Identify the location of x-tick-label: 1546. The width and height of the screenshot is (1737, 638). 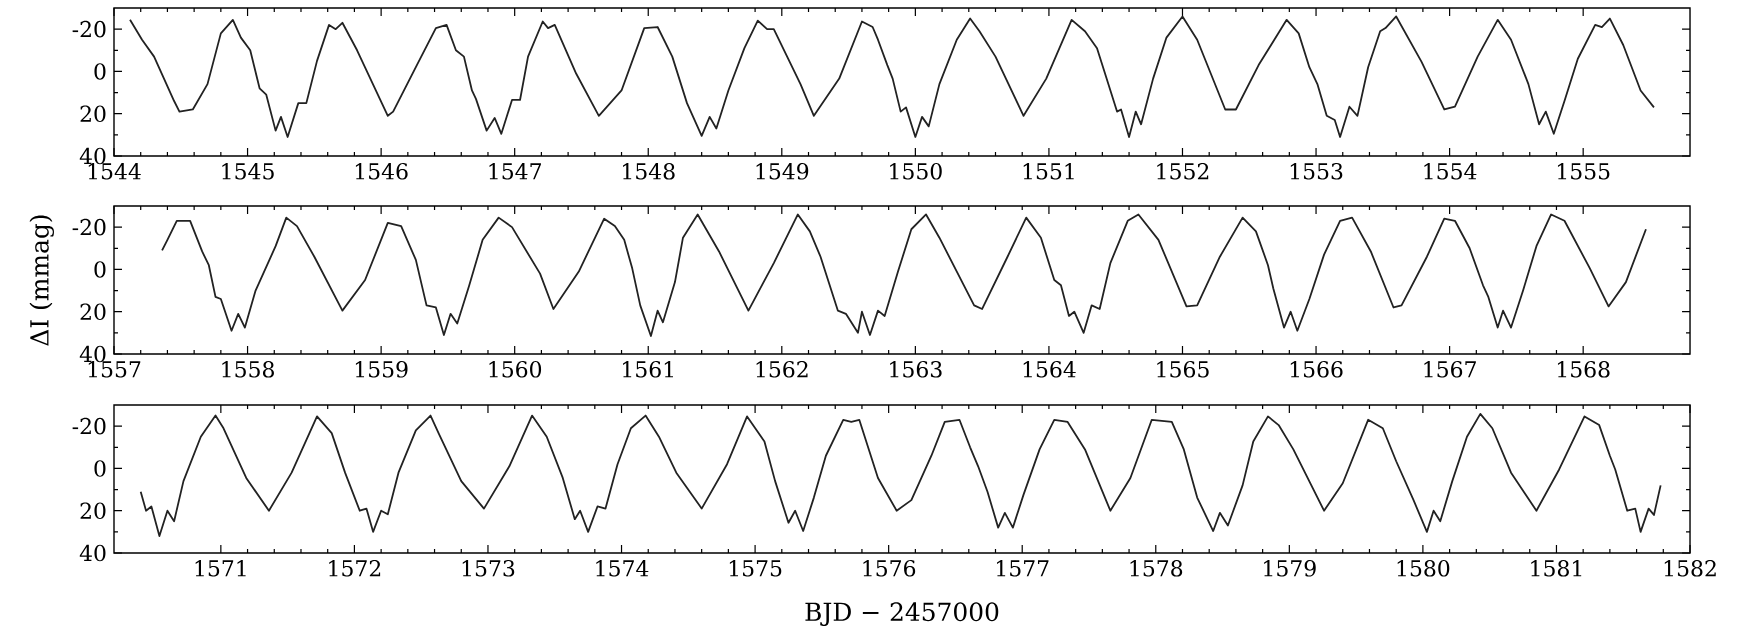
(381, 171).